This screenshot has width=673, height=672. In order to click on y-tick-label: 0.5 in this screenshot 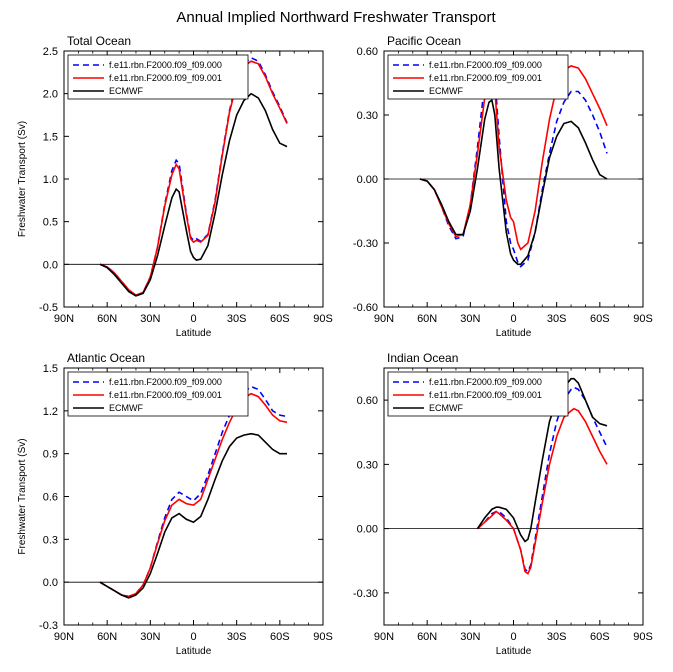, I will do `click(50, 223)`.